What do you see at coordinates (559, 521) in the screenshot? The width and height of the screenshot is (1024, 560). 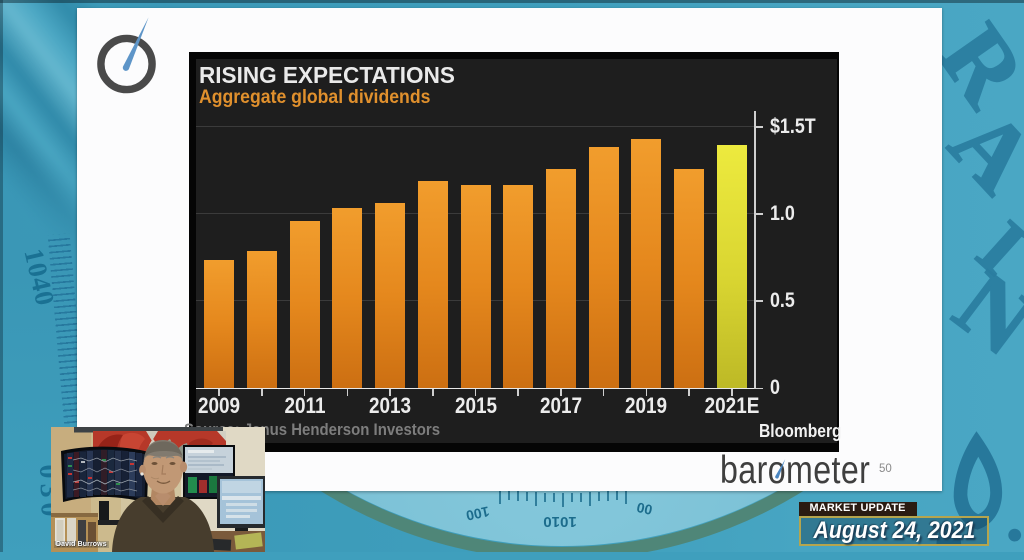 I see `svg-text: 1010` at bounding box center [559, 521].